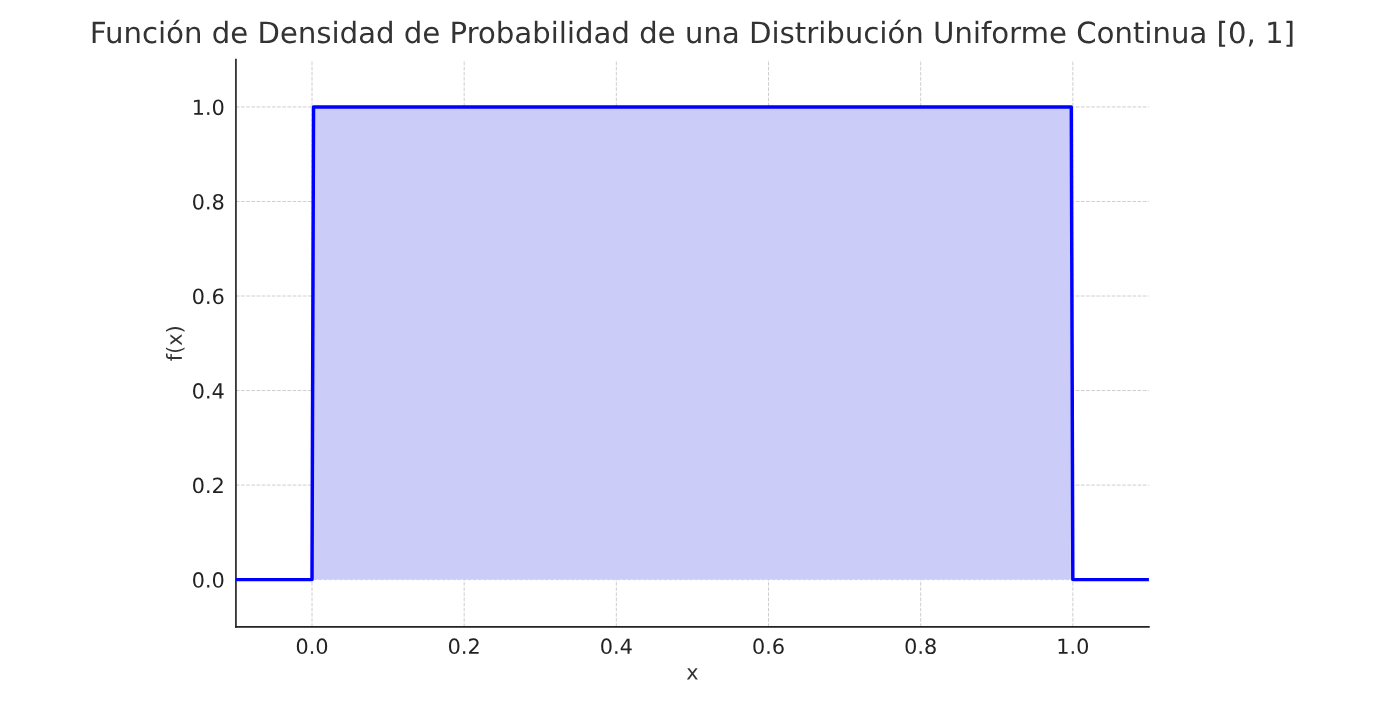  I want to click on y-tick-label: 0.2, so click(208, 485).